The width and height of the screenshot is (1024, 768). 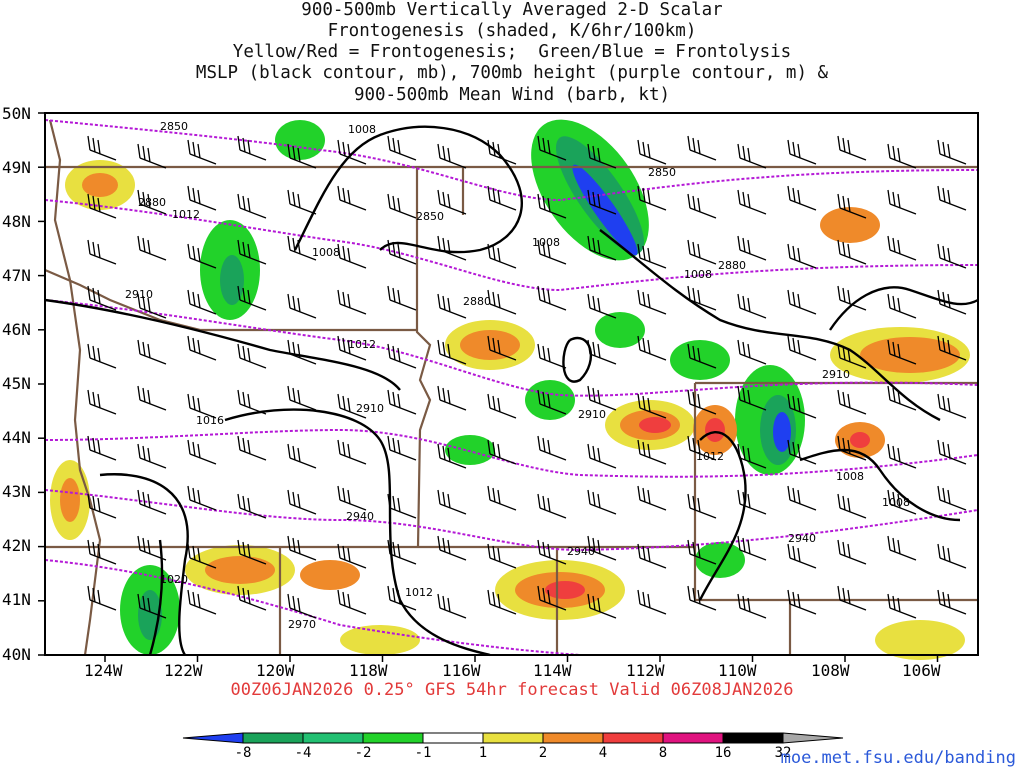 I want to click on lat-label: 50N, so click(x=16, y=113).